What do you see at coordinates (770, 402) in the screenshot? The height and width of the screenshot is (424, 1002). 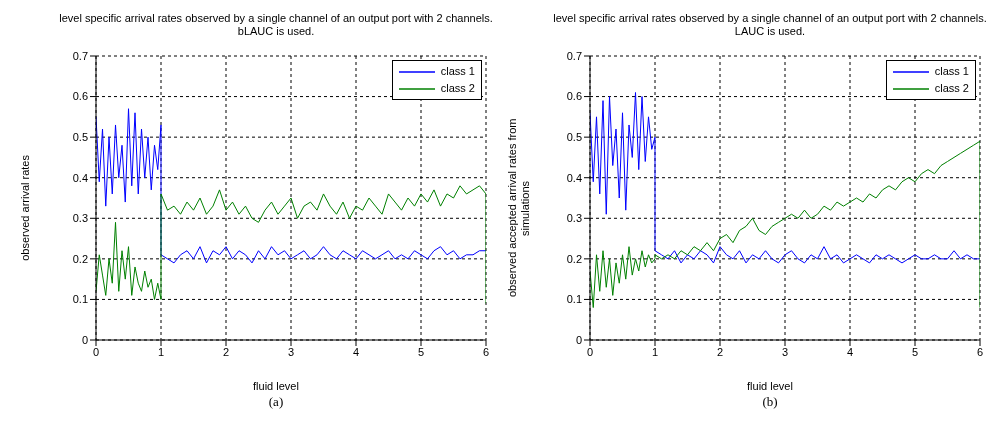 I see `text: (b)` at bounding box center [770, 402].